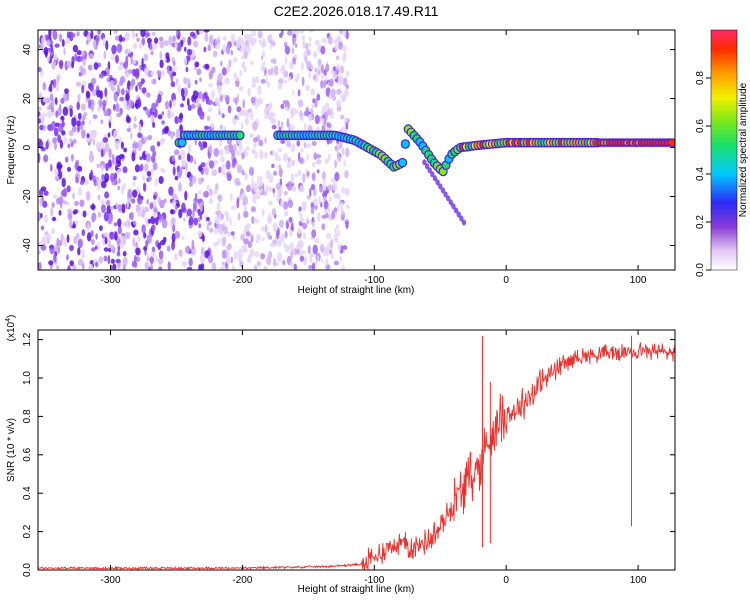 This screenshot has height=600, width=750. I want to click on x-tick-label: -100, so click(374, 280).